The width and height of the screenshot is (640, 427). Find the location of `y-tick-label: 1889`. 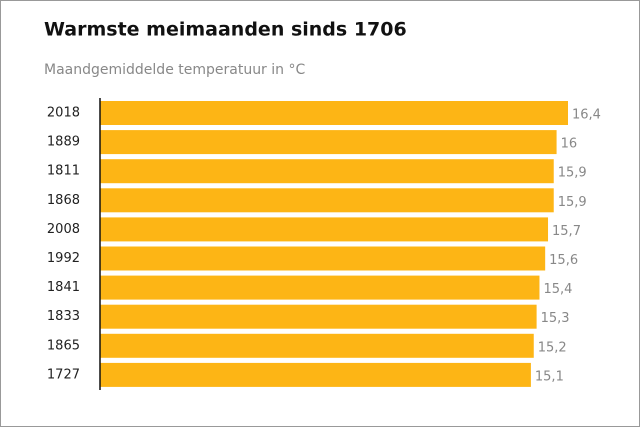

y-tick-label: 1889 is located at coordinates (63, 142).